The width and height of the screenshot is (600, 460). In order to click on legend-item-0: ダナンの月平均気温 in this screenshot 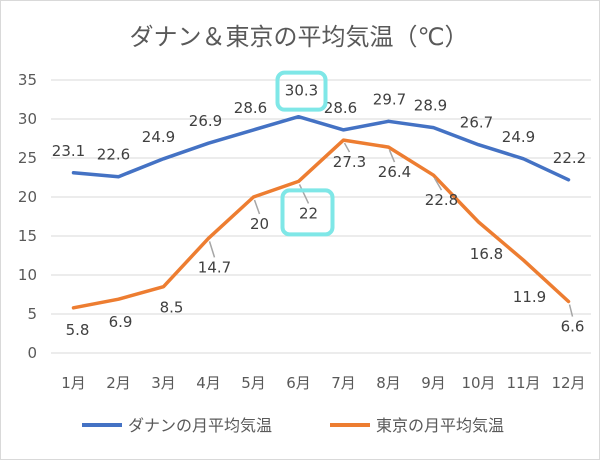, I will do `click(177, 425)`.